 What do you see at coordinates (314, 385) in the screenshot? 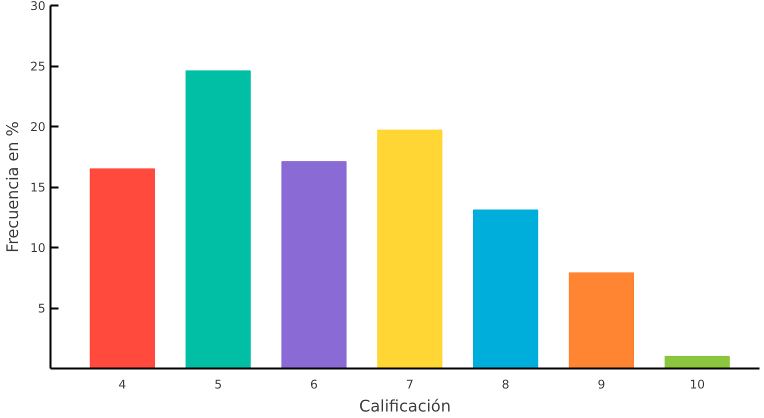
I see `x-tick-label: 6` at bounding box center [314, 385].